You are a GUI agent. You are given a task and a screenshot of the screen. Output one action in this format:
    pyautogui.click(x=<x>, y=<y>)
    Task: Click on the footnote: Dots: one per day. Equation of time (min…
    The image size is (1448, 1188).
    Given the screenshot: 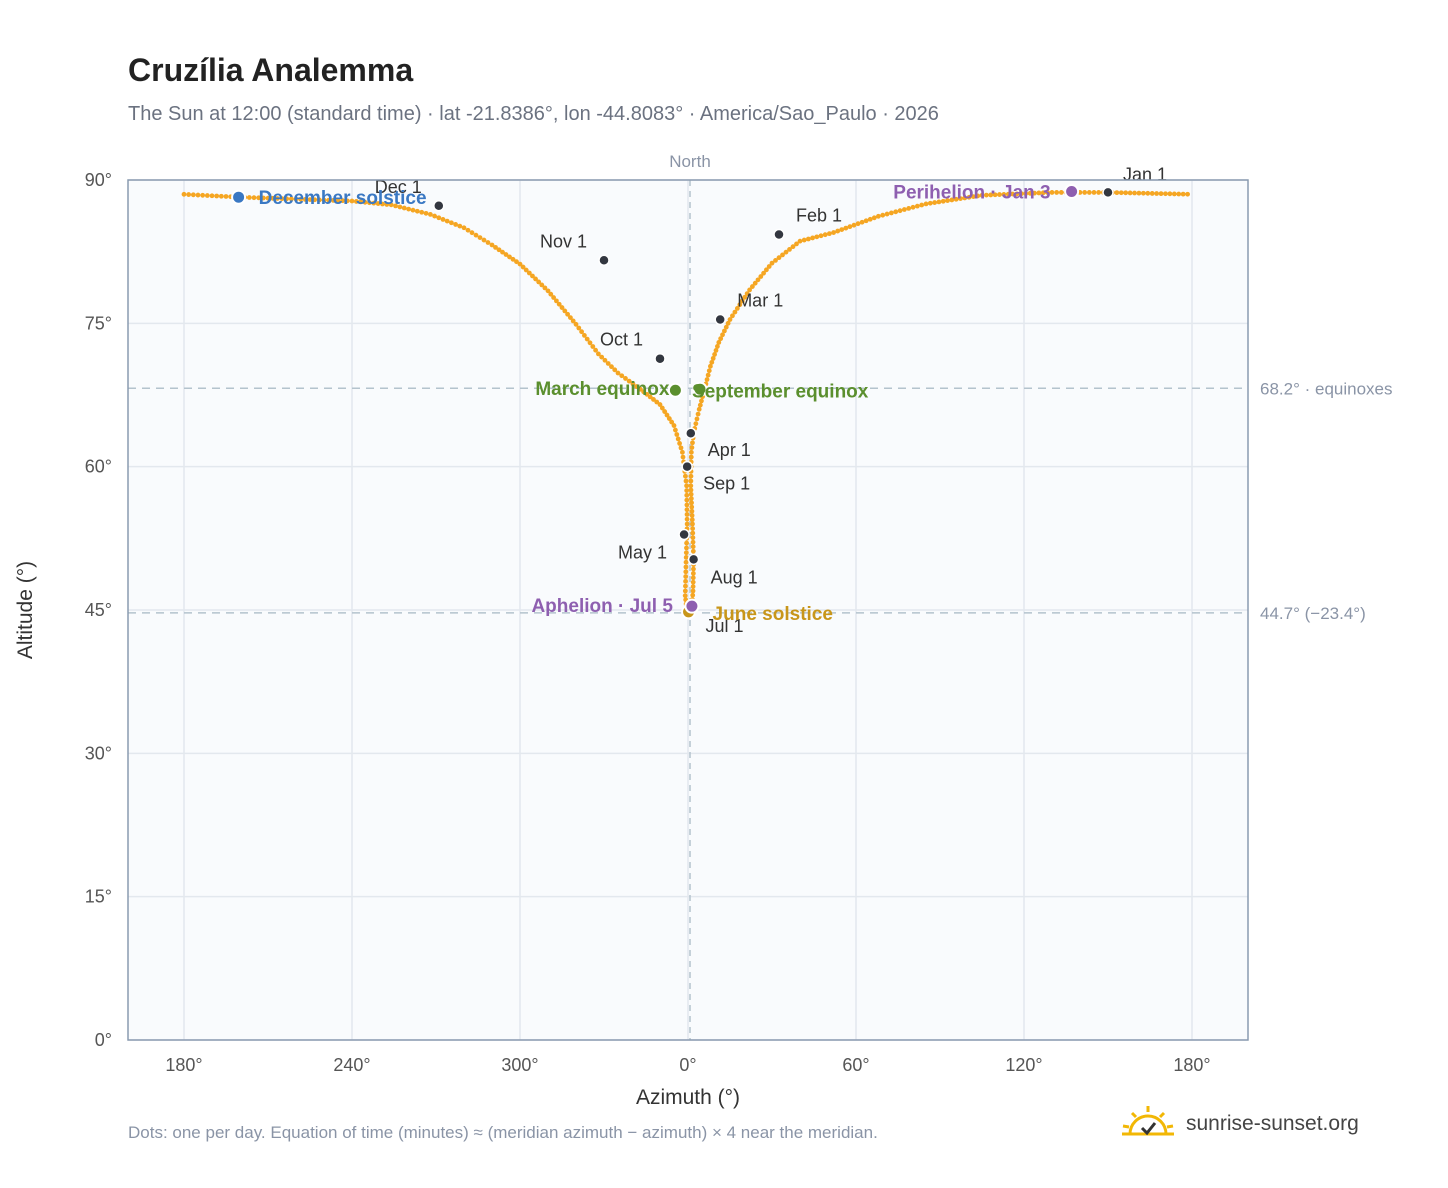 What is the action you would take?
    pyautogui.click(x=503, y=1132)
    